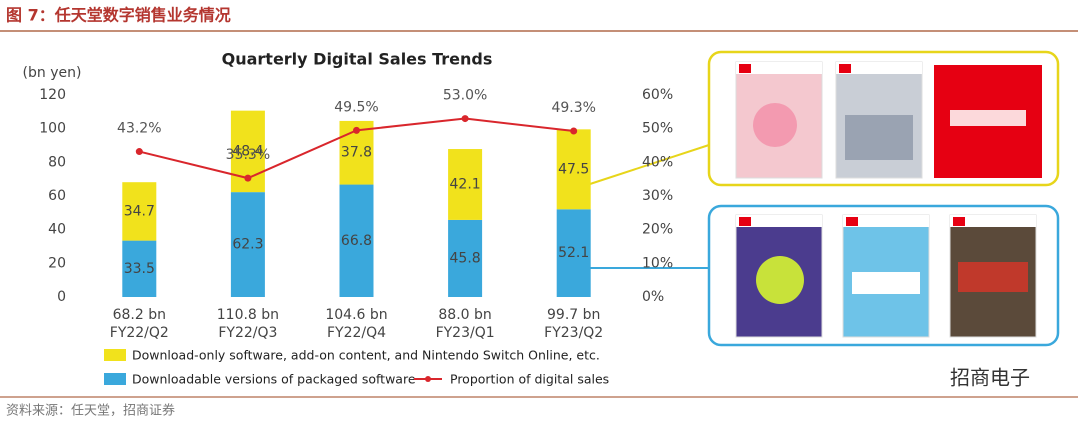 This screenshot has width=1078, height=426. I want to click on data-label: 52.1, so click(573, 253).